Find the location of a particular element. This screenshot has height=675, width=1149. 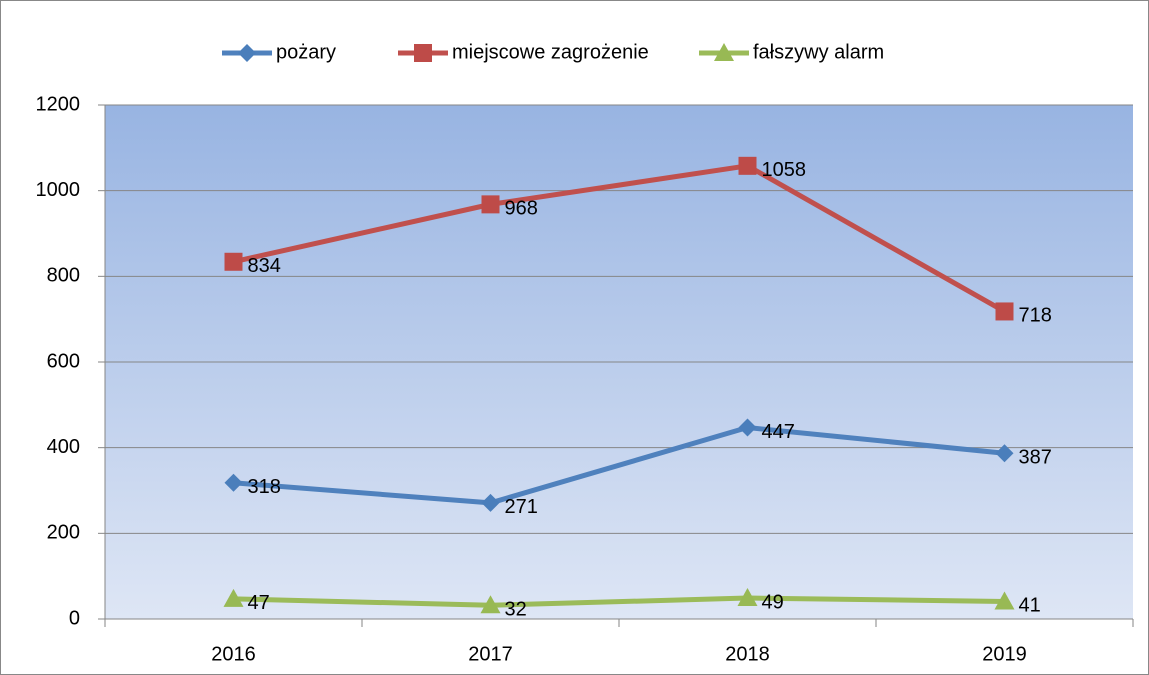

y-tick-label: 200 is located at coordinates (63, 533).